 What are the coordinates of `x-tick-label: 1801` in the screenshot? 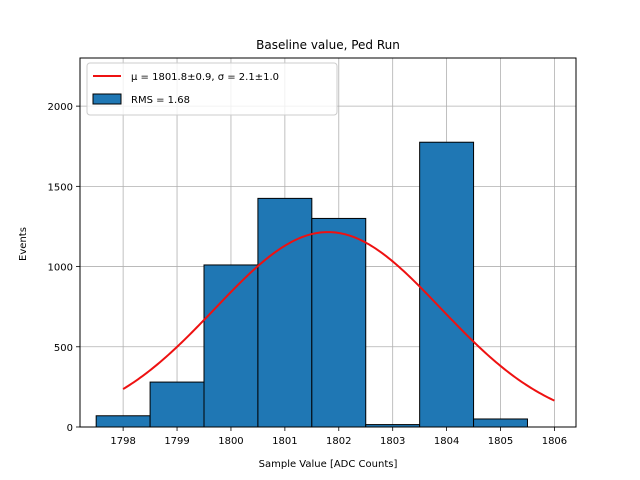 It's located at (284, 441).